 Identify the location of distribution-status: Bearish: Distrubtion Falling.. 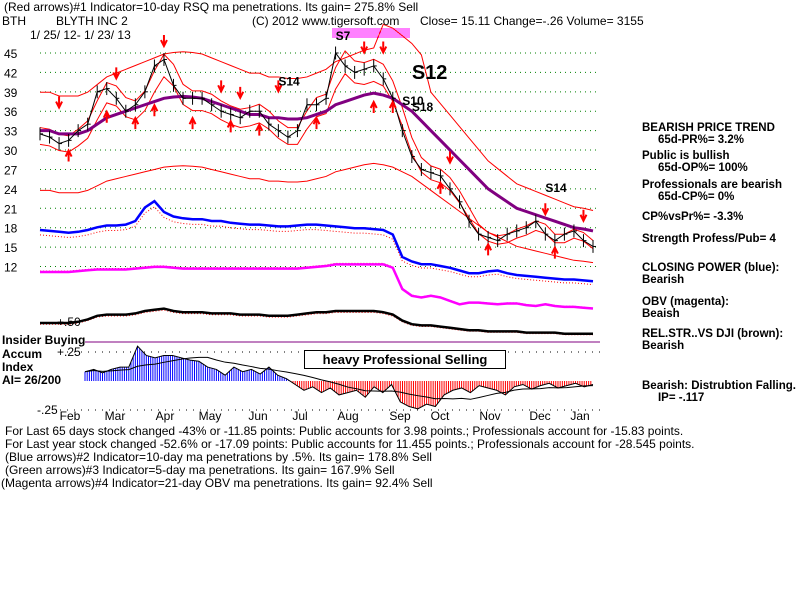
(719, 386).